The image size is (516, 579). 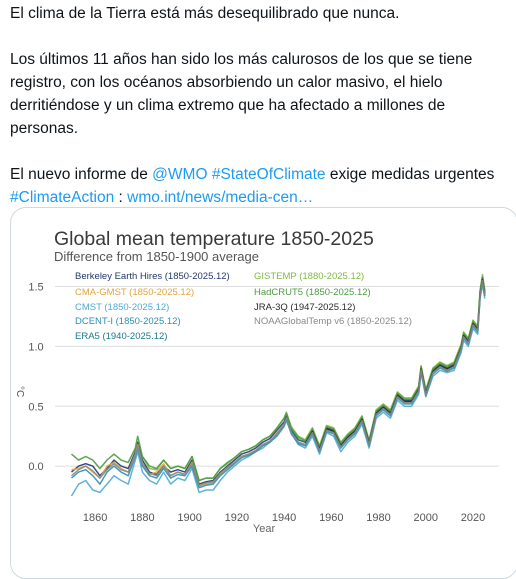 I want to click on x-tick-label: 1880, so click(x=142, y=518).